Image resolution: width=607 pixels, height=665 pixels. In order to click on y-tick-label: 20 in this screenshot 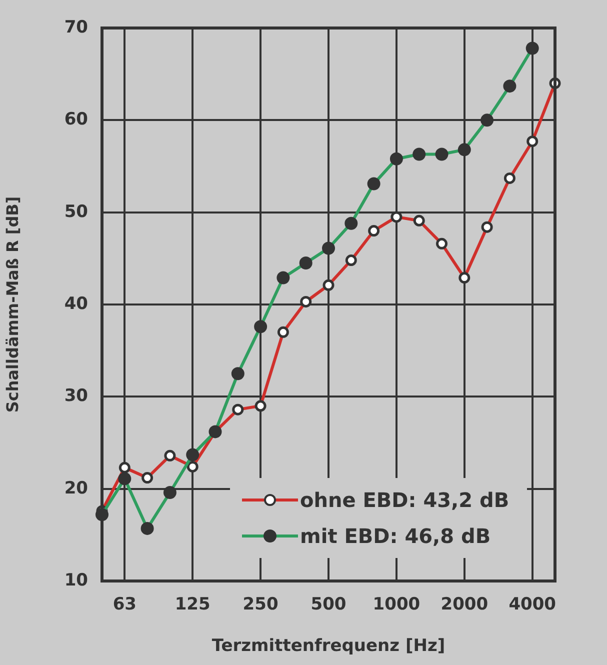, I will do `click(76, 488)`.